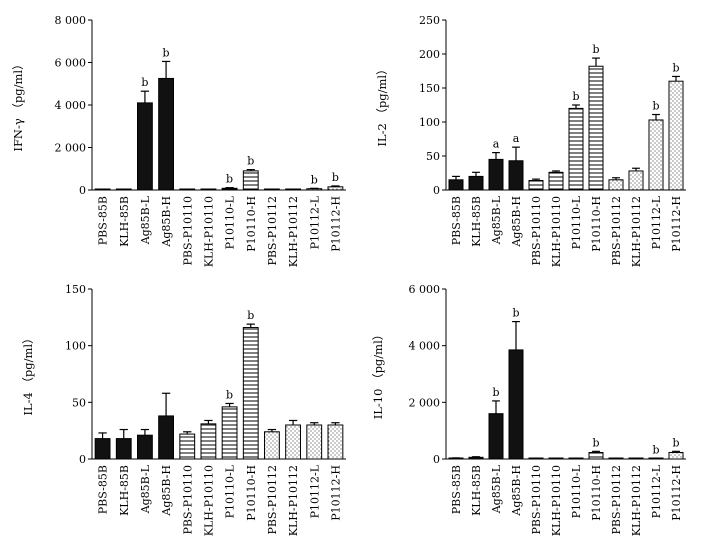 The height and width of the screenshot is (551, 720). Describe the element at coordinates (429, 54) in the screenshot. I see `y-tick-label: 200` at that location.